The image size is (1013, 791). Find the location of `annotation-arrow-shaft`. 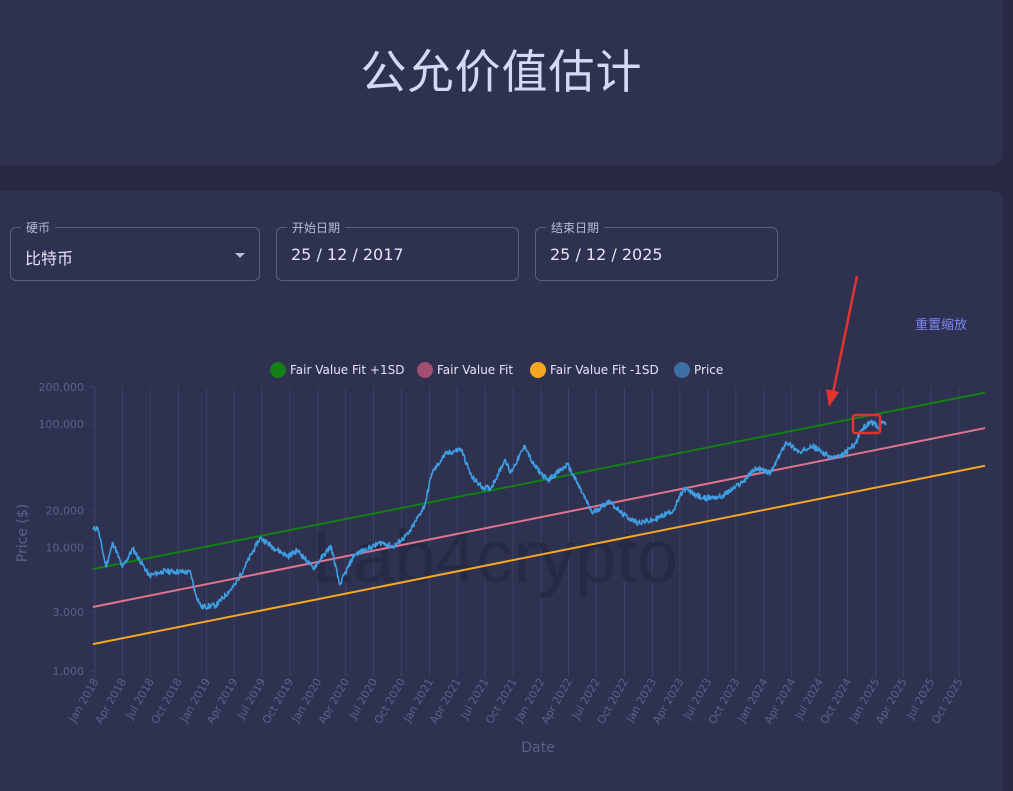

annotation-arrow-shaft is located at coordinates (845, 334).